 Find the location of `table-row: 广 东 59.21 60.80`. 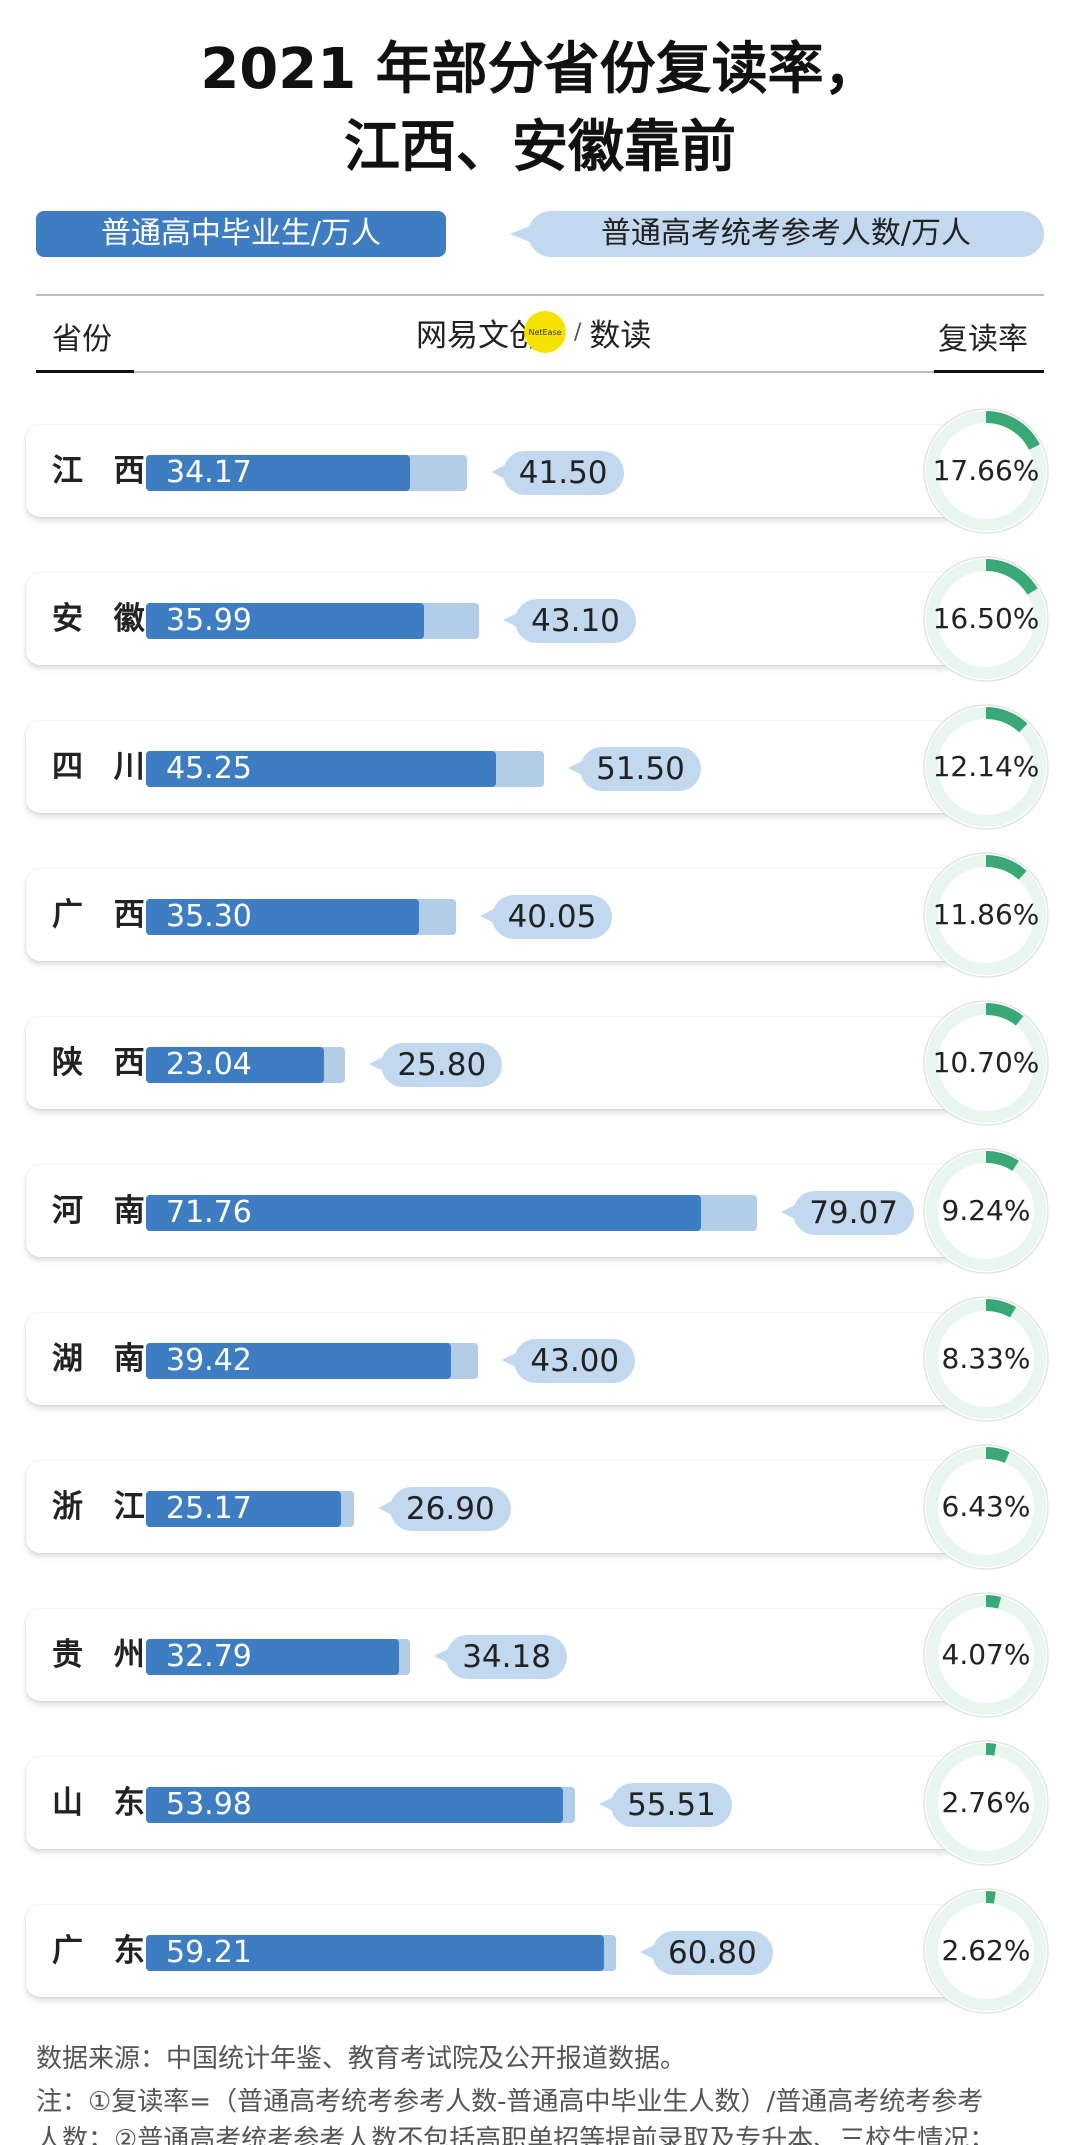

table-row: 广 东 59.21 60.80 is located at coordinates (493, 1951).